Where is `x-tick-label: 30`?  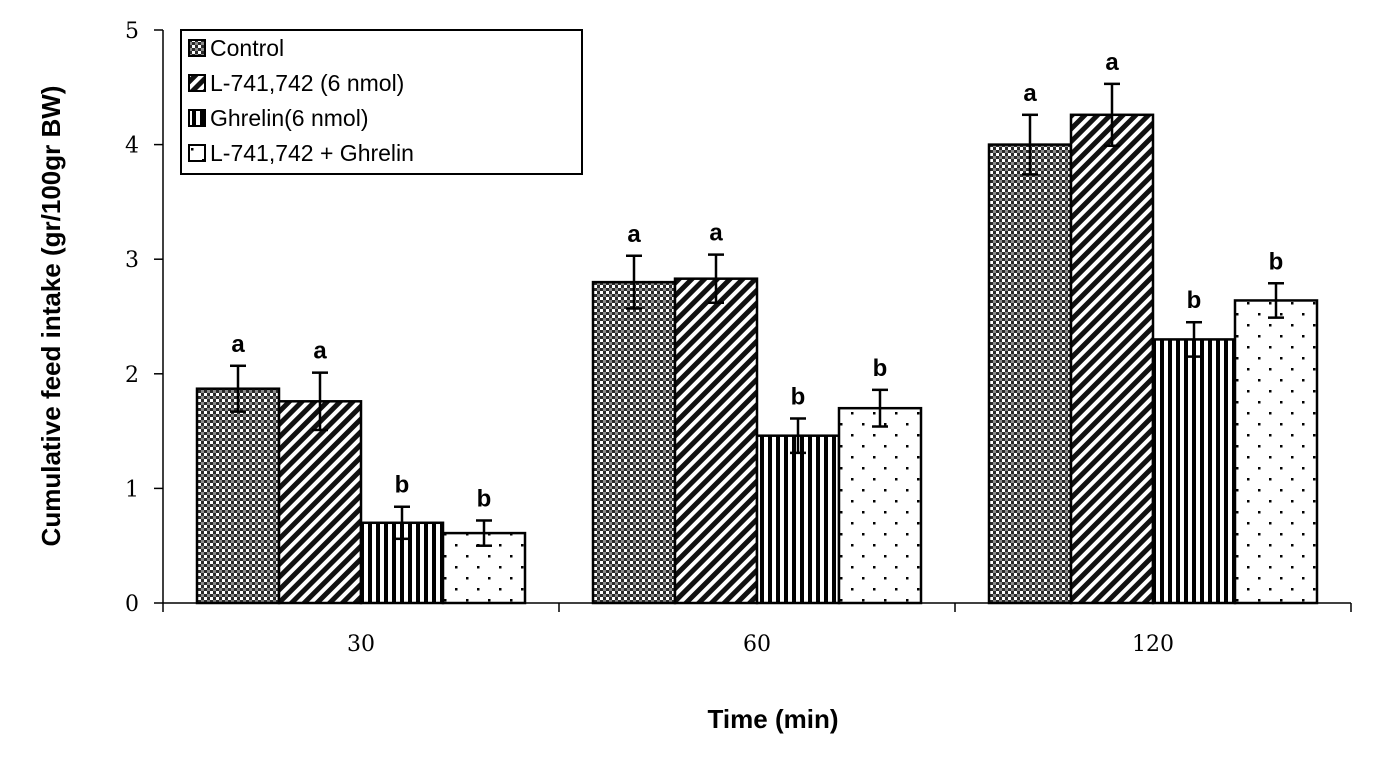
x-tick-label: 30 is located at coordinates (361, 644).